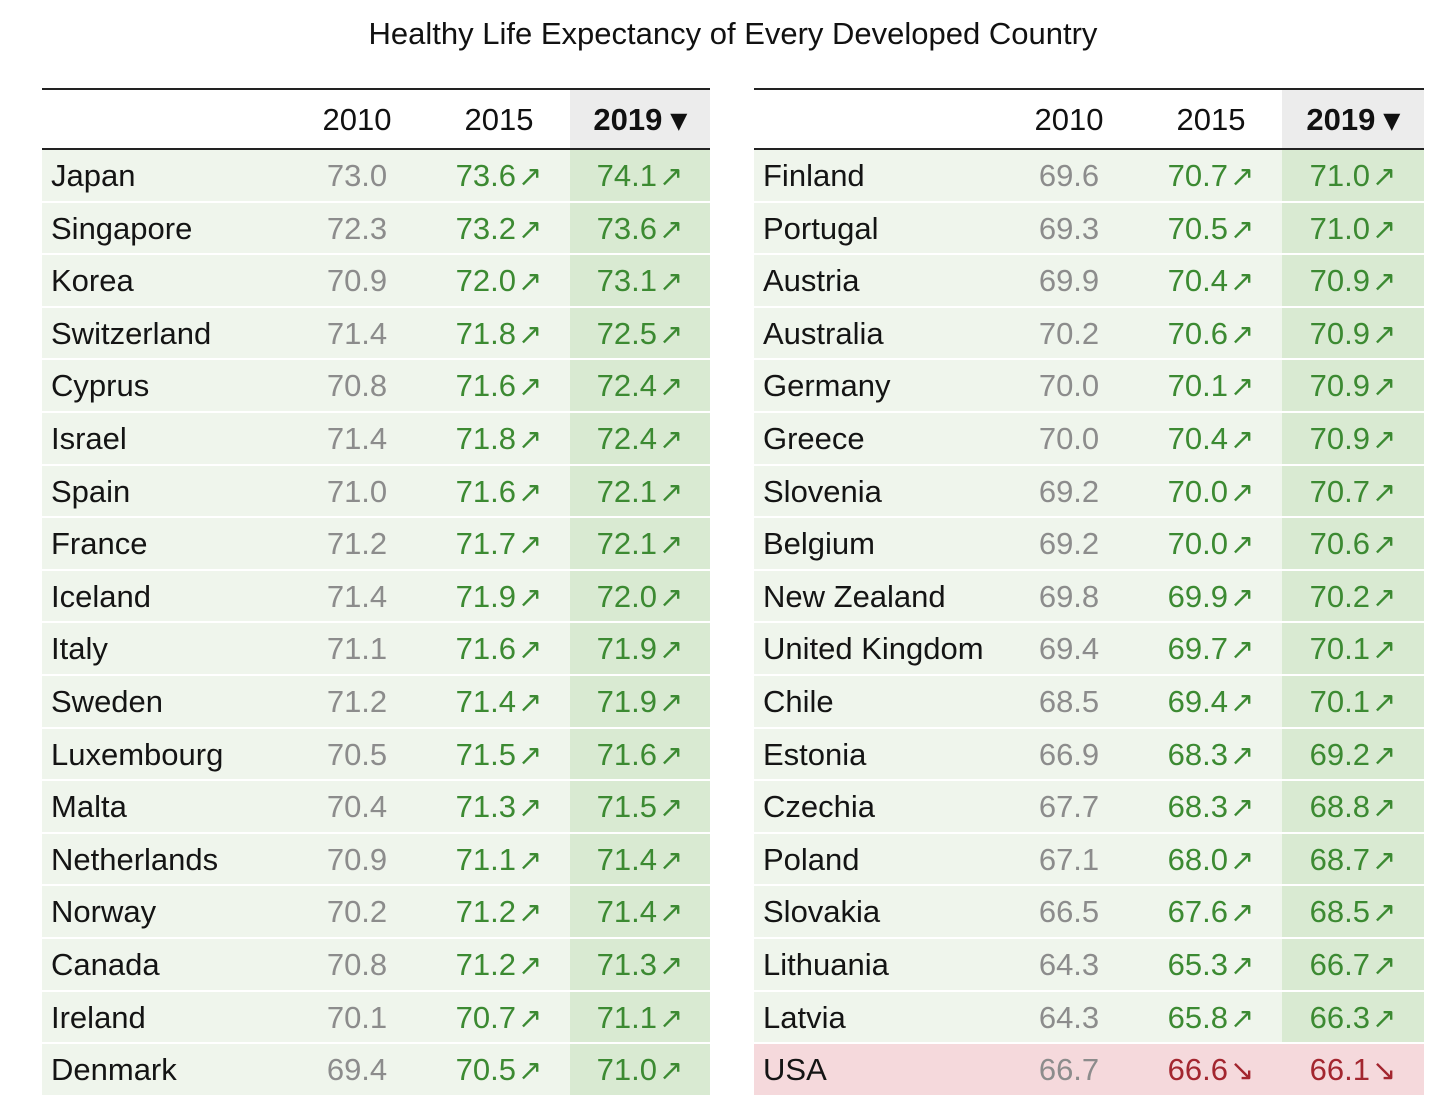 Image resolution: width=1456 pixels, height=1117 pixels. Describe the element at coordinates (376, 755) in the screenshot. I see `table-row: Luxembourg 70.5 71.5↗ 71.6↗` at that location.